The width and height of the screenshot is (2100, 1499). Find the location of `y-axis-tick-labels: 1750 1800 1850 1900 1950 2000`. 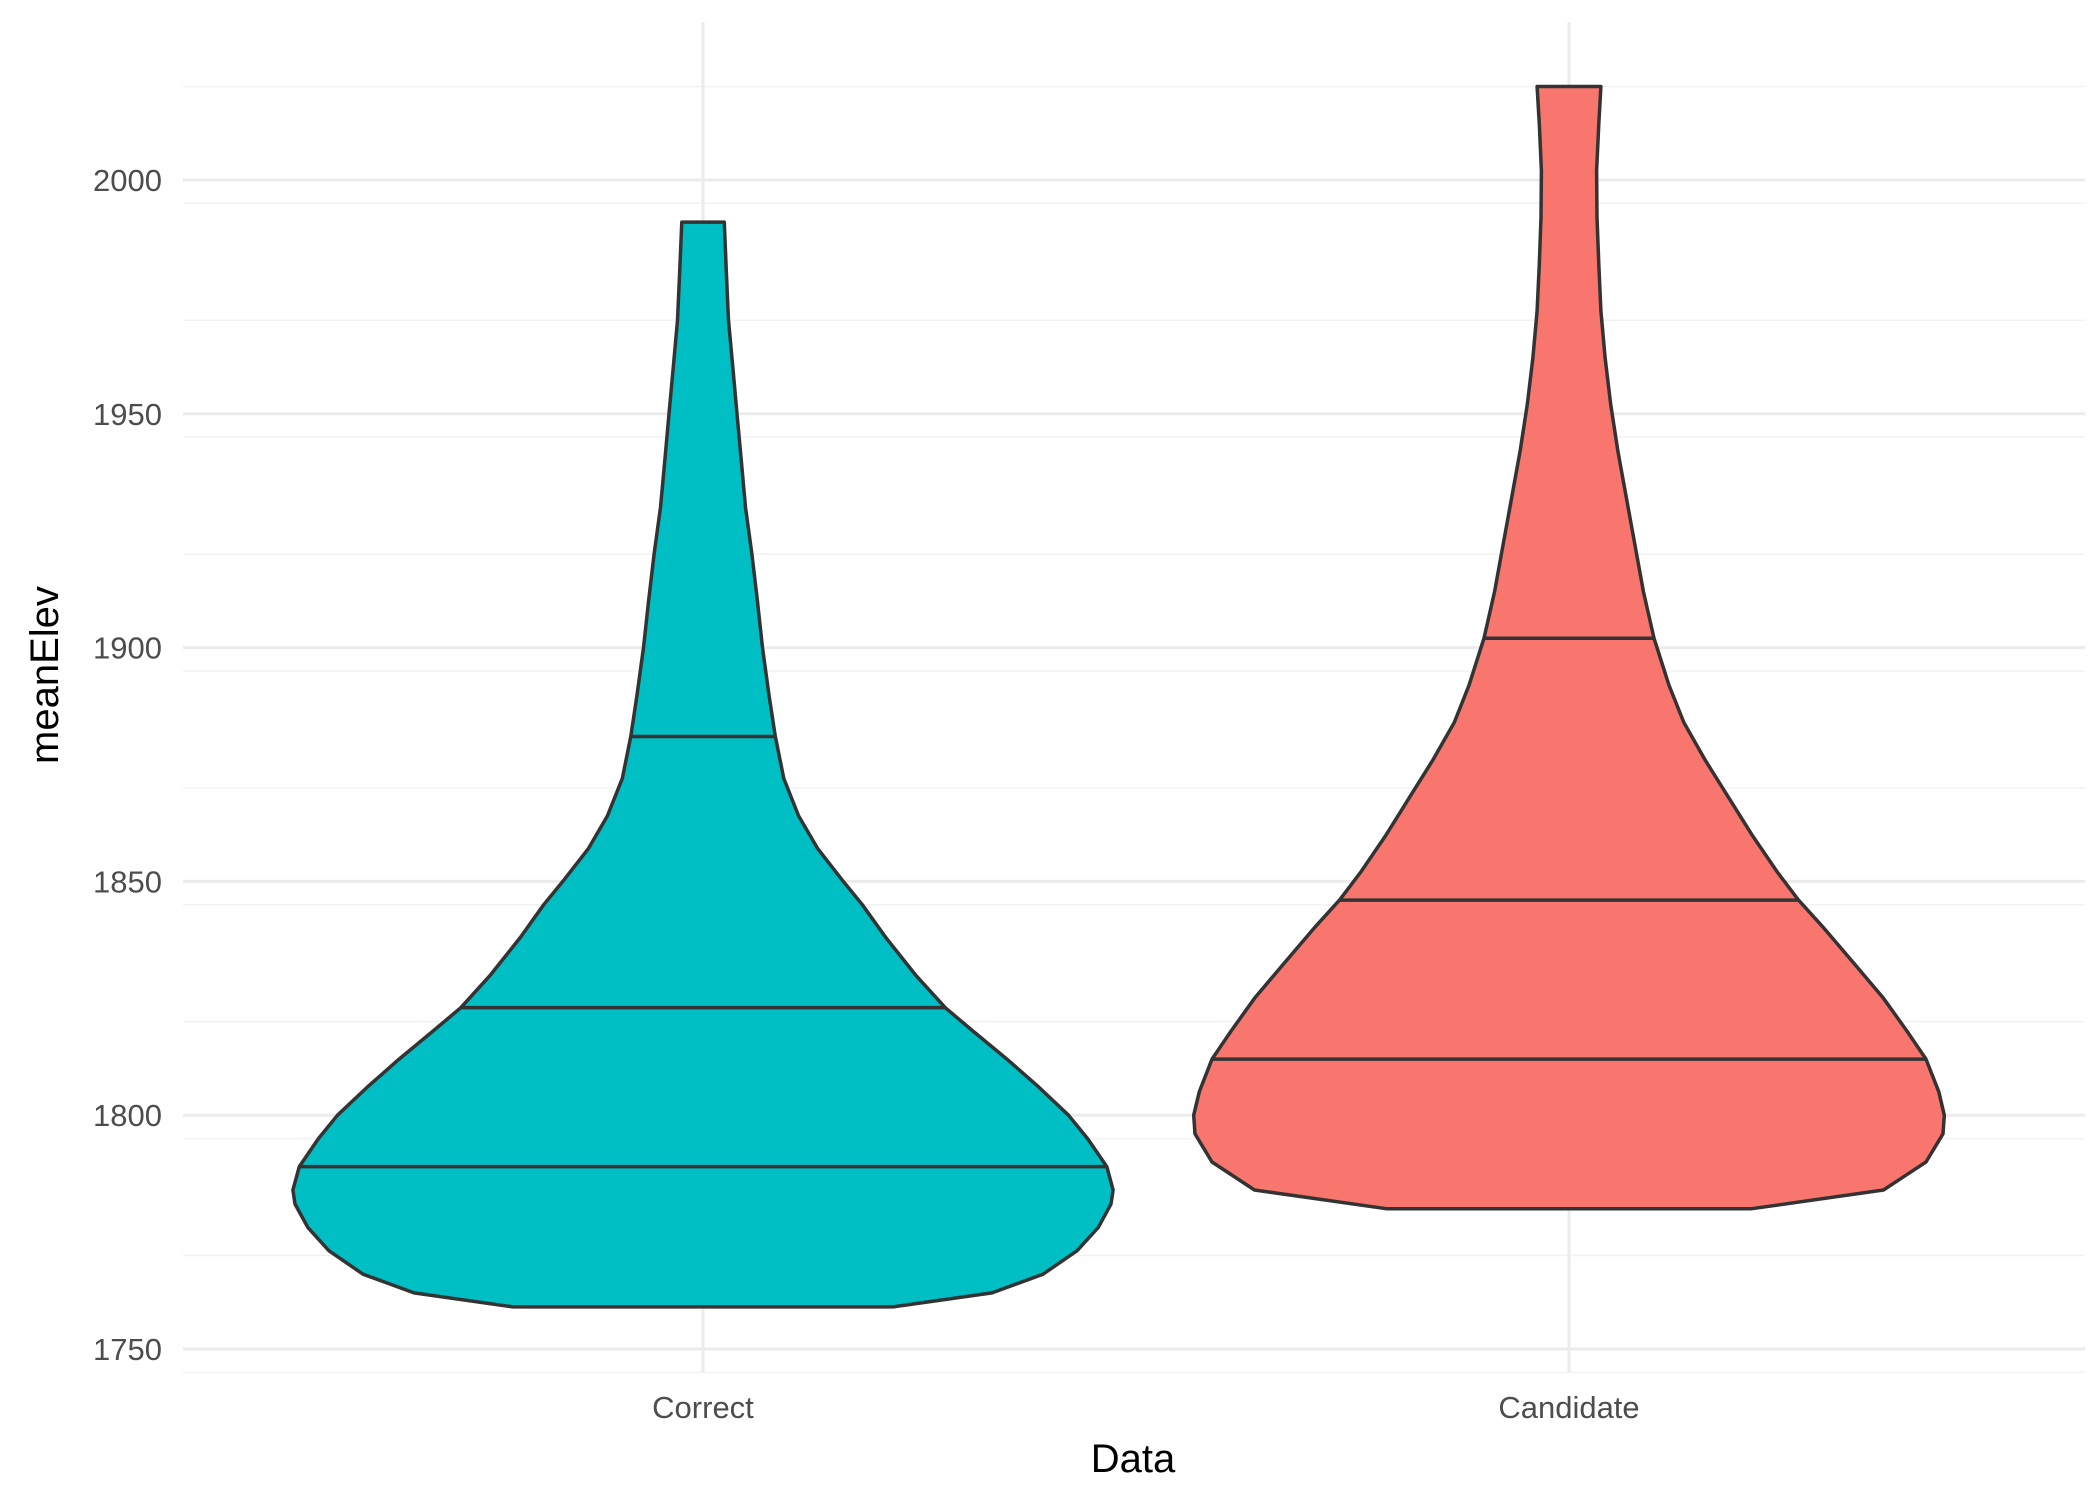

y-axis-tick-labels: 1750 1800 1850 1900 1950 2000 is located at coordinates (127, 765).